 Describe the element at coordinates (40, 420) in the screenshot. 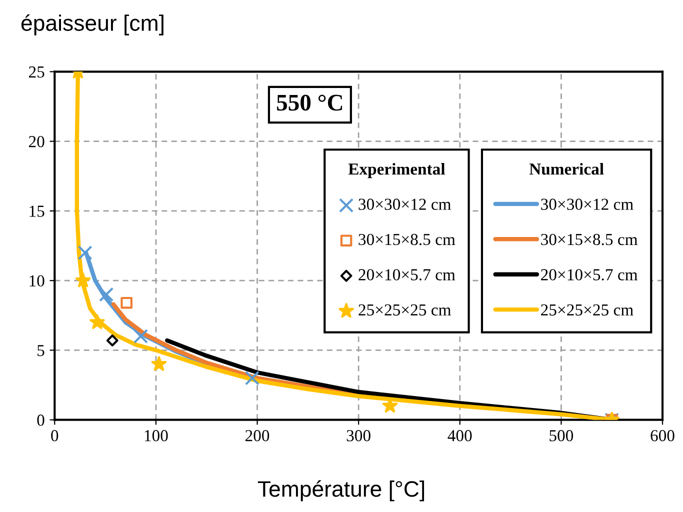

I see `y-tick-label: 0` at that location.